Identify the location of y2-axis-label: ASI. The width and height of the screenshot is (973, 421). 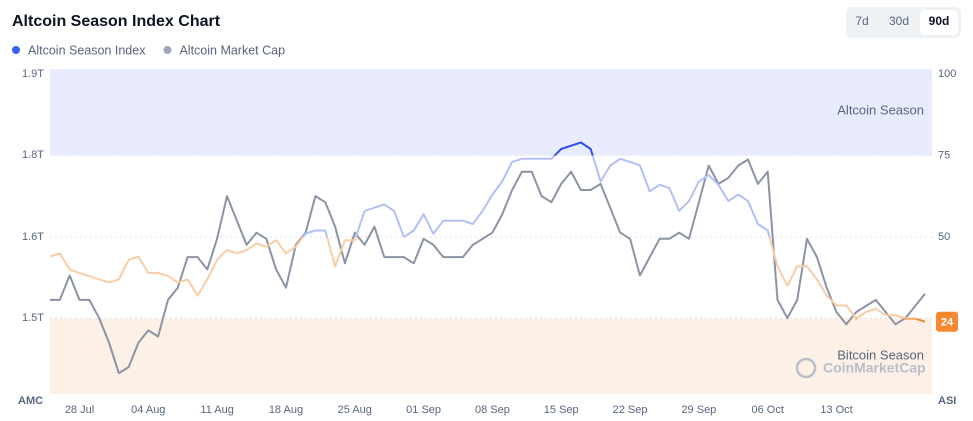
(947, 401).